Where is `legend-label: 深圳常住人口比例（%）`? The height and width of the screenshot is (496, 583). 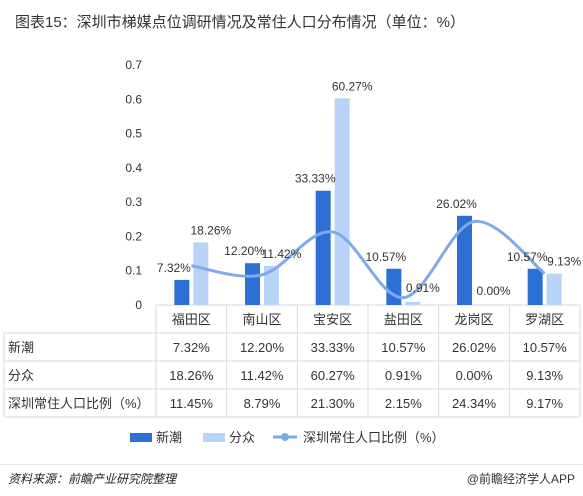 legend-label: 深圳常住人口比例（%） is located at coordinates (374, 437).